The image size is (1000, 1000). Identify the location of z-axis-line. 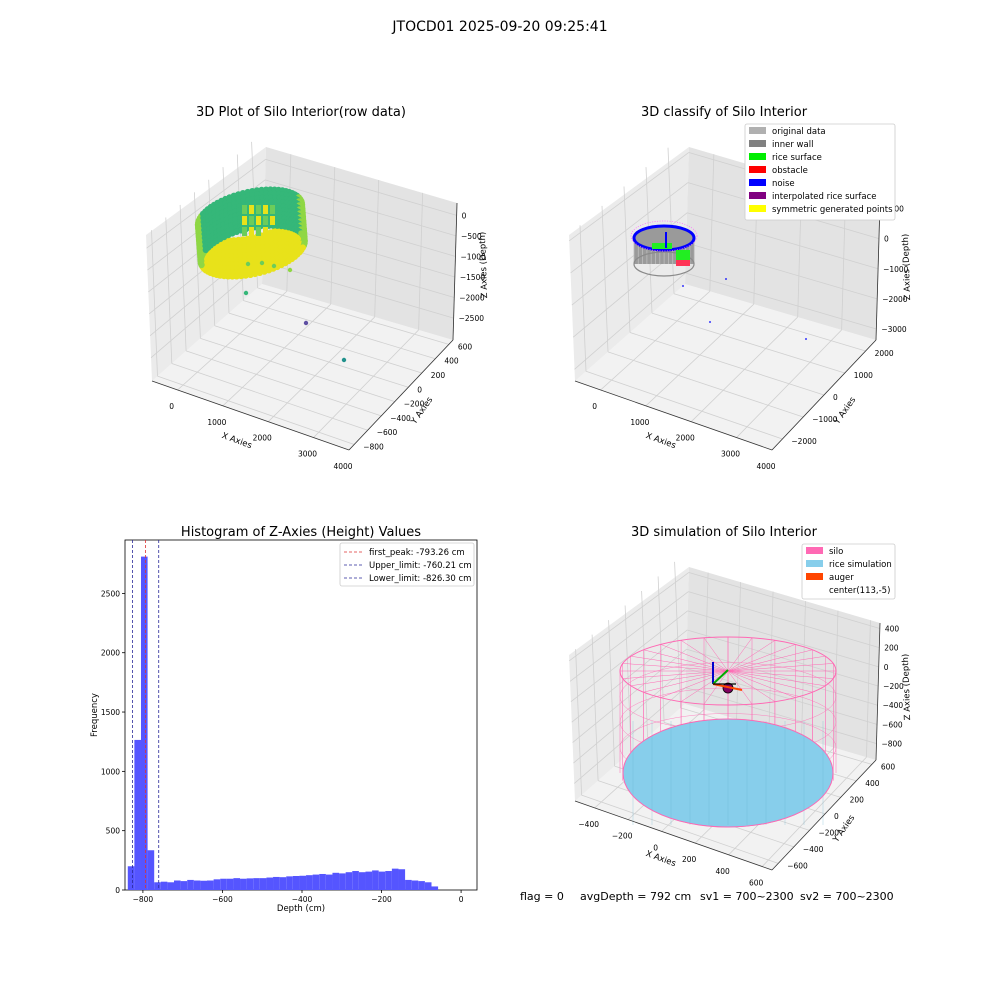
(878, 691).